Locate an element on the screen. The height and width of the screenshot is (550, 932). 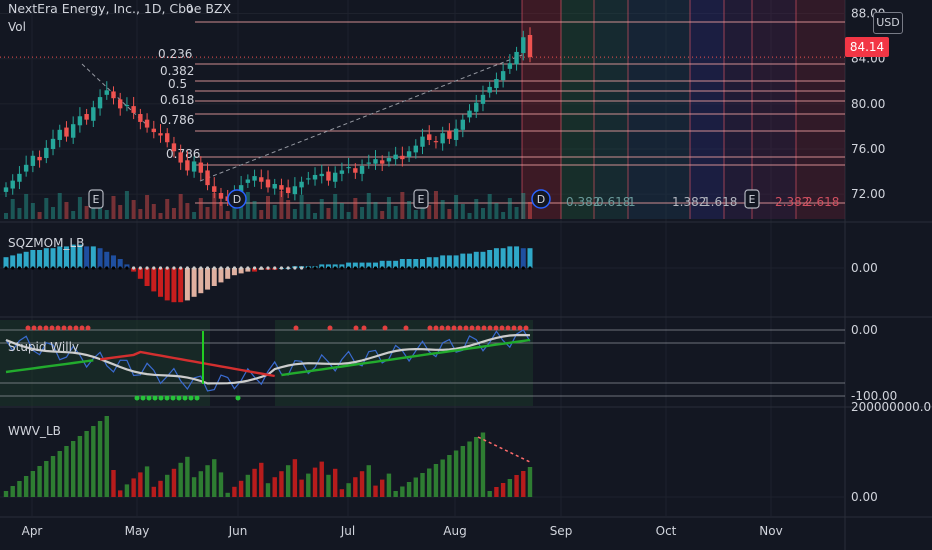
symbol-title: NextEra Energy, Inc., 1D, Cboe BZX is located at coordinates (120, 8).